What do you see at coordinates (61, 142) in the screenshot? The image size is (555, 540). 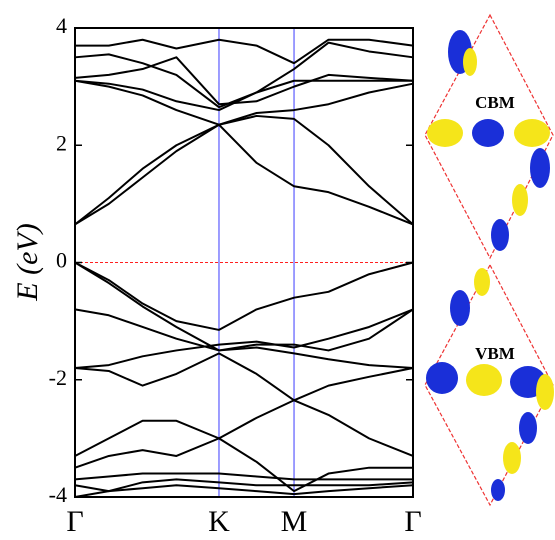 I see `y-tick-label: 2` at bounding box center [61, 142].